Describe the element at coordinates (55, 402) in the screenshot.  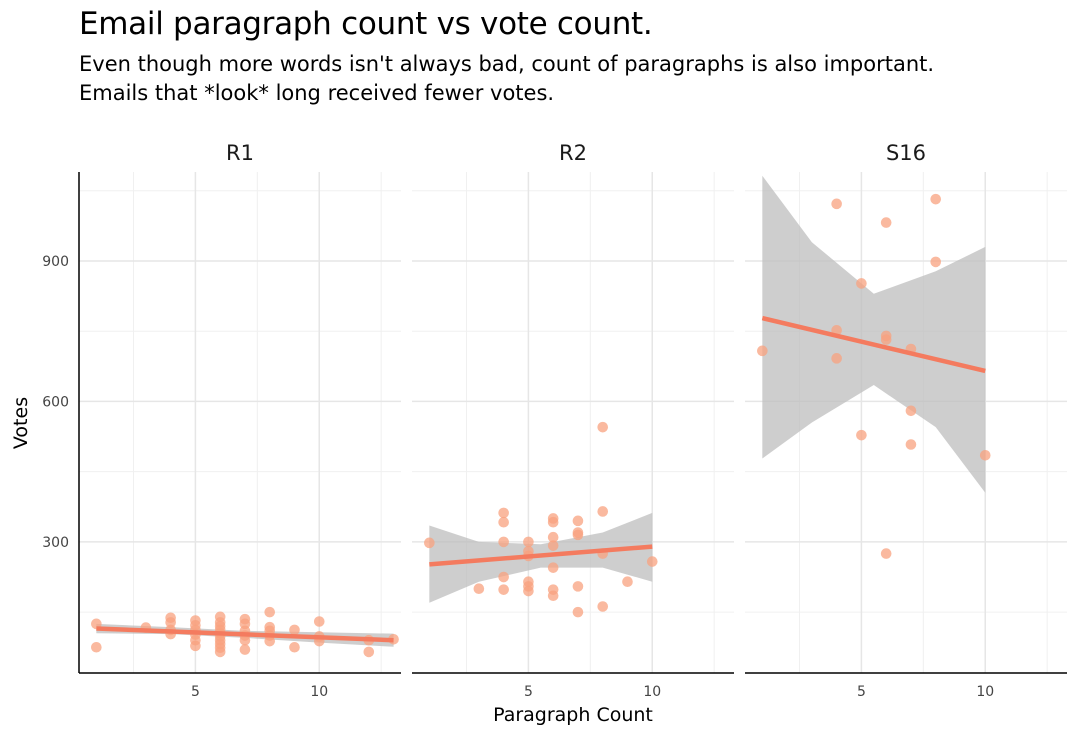
I see `y-tick-label: 600` at that location.